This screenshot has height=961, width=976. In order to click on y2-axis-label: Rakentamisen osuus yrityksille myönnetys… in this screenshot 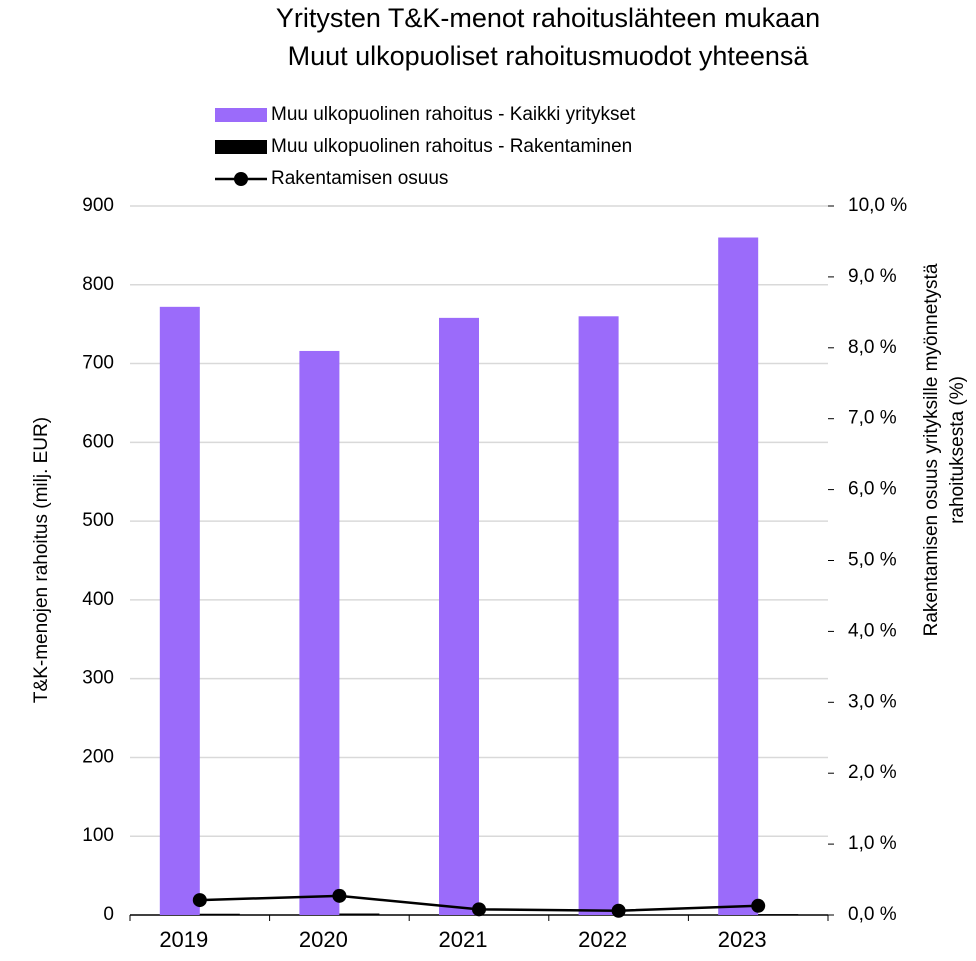, I will do `click(931, 449)`.